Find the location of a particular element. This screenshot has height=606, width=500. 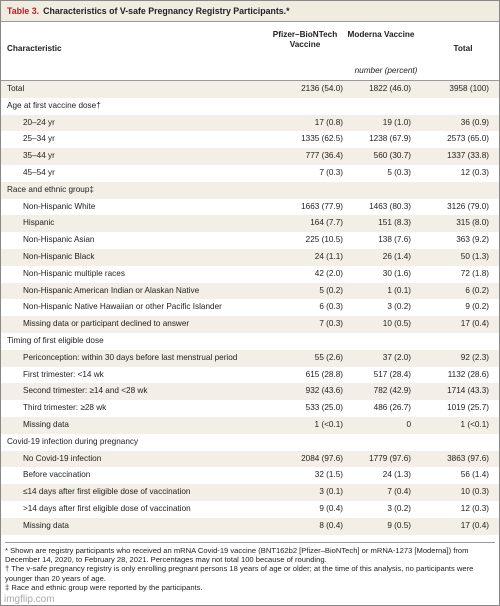

cell-value: 1779 (97.6) is located at coordinates (390, 458).